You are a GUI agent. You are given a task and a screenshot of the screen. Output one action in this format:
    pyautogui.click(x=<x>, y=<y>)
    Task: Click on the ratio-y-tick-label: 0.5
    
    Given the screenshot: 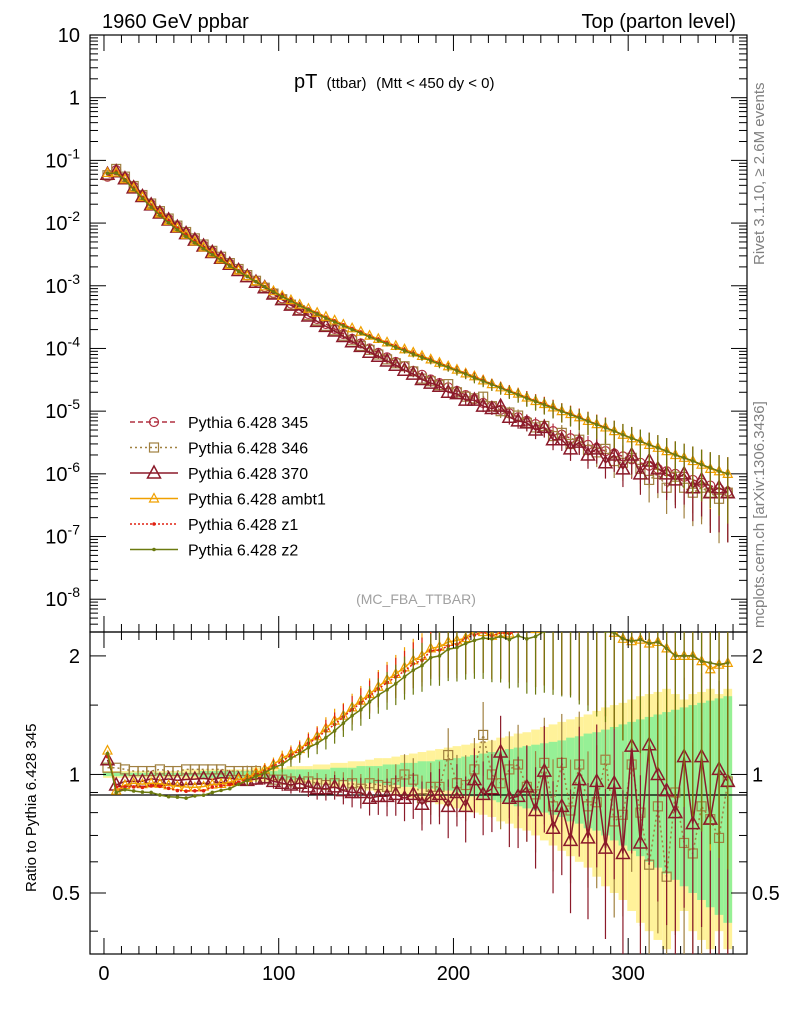 What is the action you would take?
    pyautogui.click(x=66, y=894)
    